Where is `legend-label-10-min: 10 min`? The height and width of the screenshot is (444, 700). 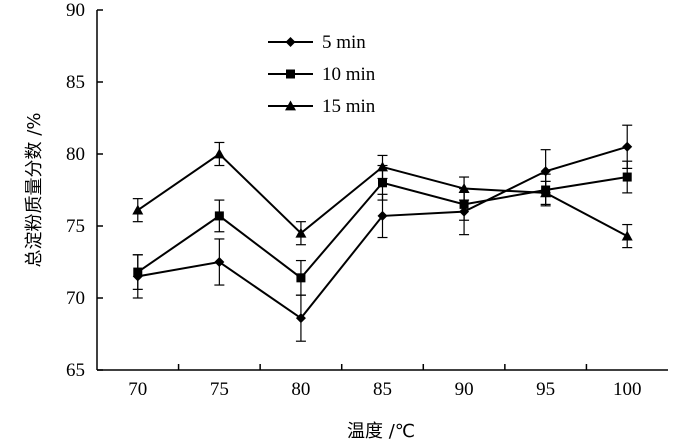
legend-label-10-min: 10 min is located at coordinates (349, 74).